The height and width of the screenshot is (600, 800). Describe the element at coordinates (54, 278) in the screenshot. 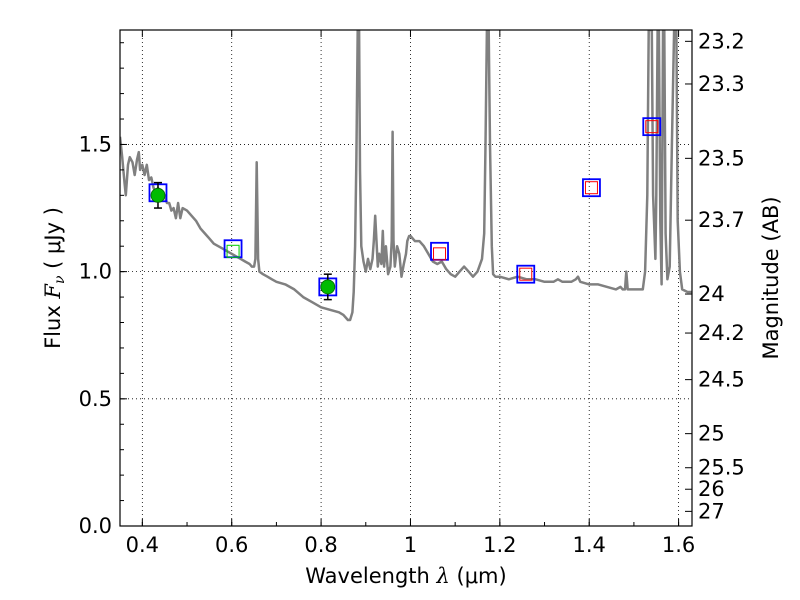

I see `y-axis-label: Flux Fν ( μJy )` at that location.